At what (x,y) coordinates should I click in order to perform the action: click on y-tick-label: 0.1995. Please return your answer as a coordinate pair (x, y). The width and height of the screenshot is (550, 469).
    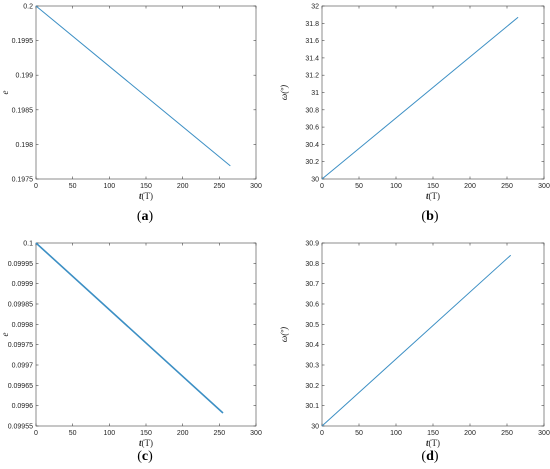
    Looking at the image, I should click on (23, 41).